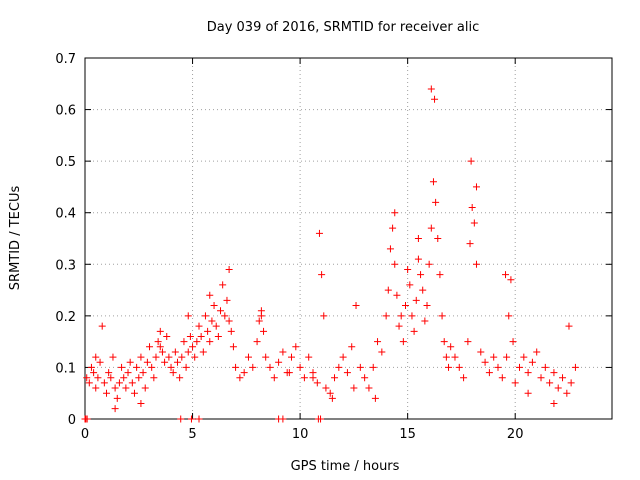 The height and width of the screenshot is (480, 640). I want to click on y-tick-label: 0.2, so click(65, 317).